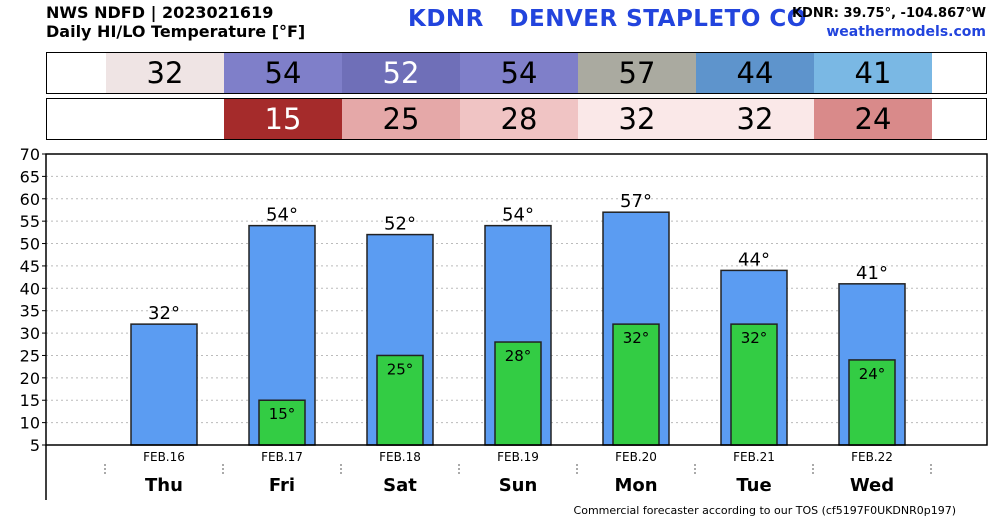  What do you see at coordinates (637, 73) in the screenshot?
I see `high-temp-cell: 57` at bounding box center [637, 73].